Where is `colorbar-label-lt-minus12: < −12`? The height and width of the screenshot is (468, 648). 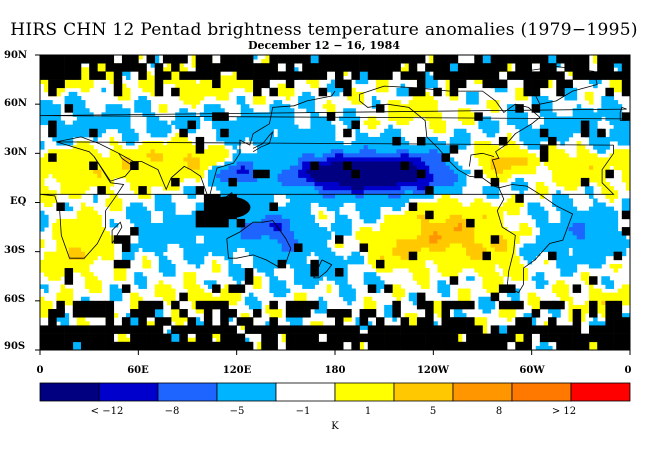
colorbar-label-lt-minus12: < −12 is located at coordinates (107, 411).